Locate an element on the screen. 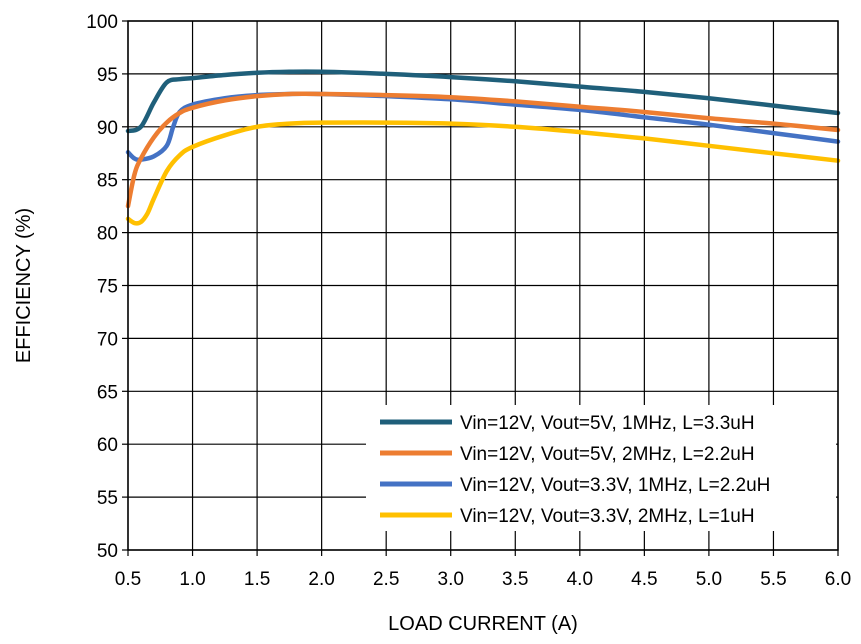 The height and width of the screenshot is (644, 861). x-tick-label: 2.0 is located at coordinates (321, 579).